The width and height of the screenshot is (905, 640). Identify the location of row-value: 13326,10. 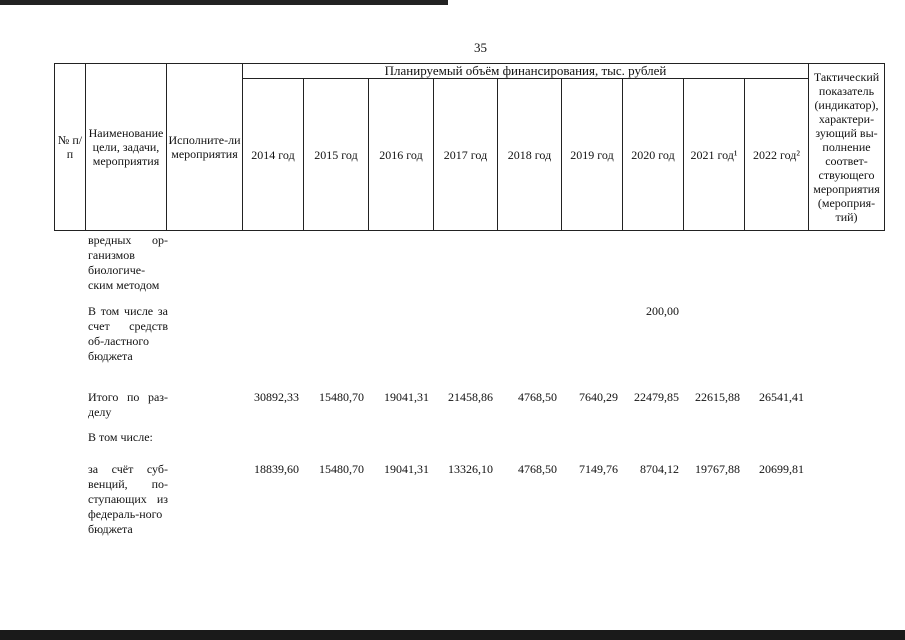
(470, 469).